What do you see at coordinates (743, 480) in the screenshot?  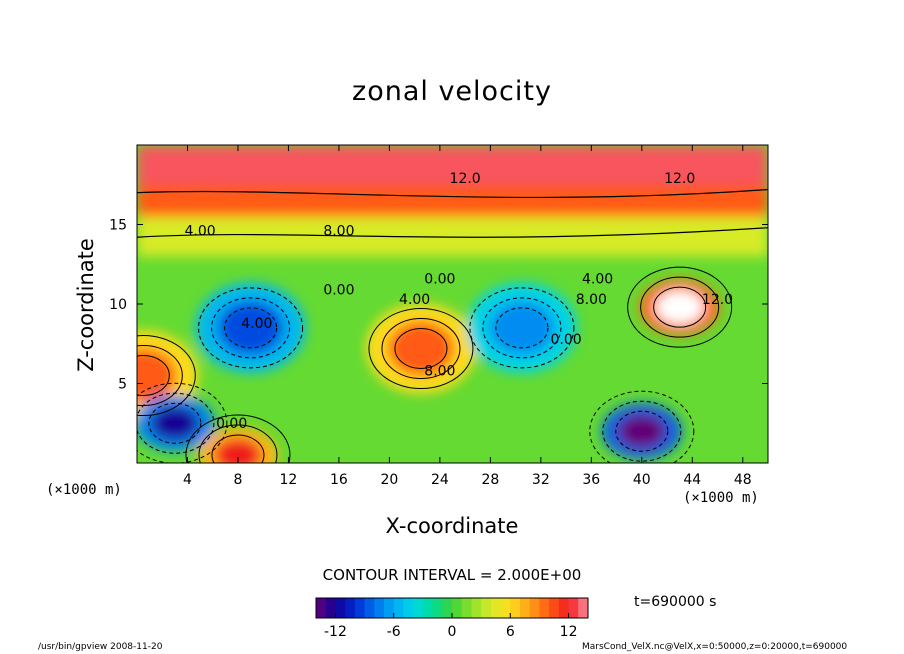 I see `x-tick-label: 48` at bounding box center [743, 480].